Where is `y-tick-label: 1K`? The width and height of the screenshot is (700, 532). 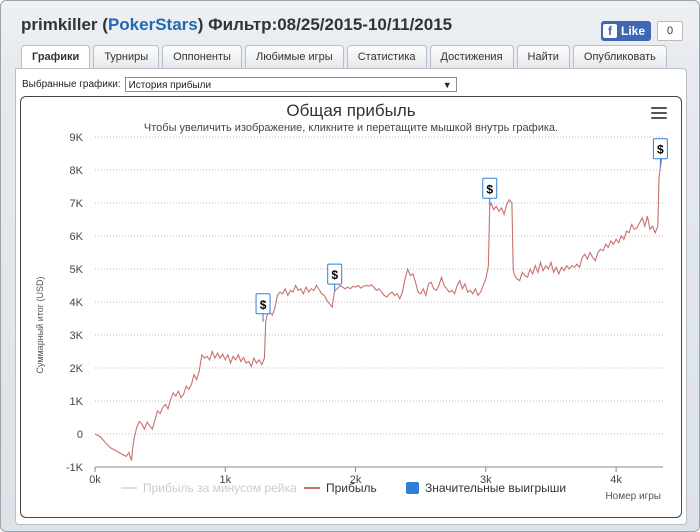
y-tick-label: 1K is located at coordinates (77, 402).